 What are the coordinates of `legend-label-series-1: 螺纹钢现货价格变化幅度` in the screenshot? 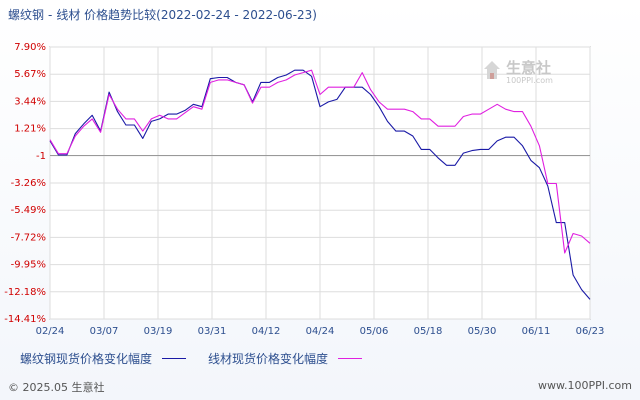 It's located at (86, 359).